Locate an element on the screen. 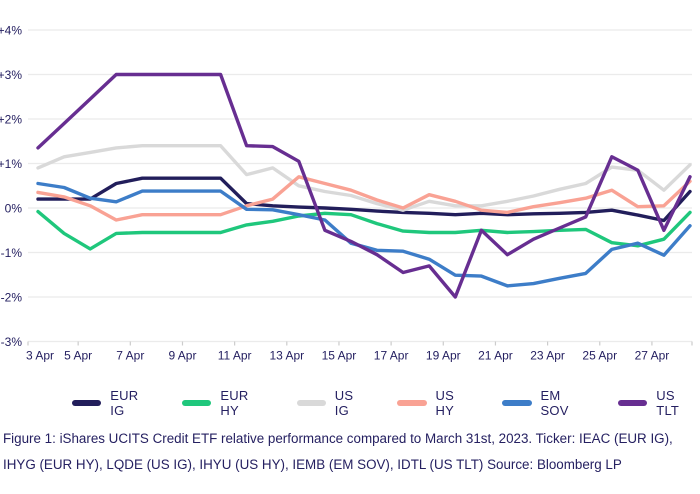 Image resolution: width=700 pixels, height=494 pixels. x-axis-label: 27 Apr is located at coordinates (652, 356).